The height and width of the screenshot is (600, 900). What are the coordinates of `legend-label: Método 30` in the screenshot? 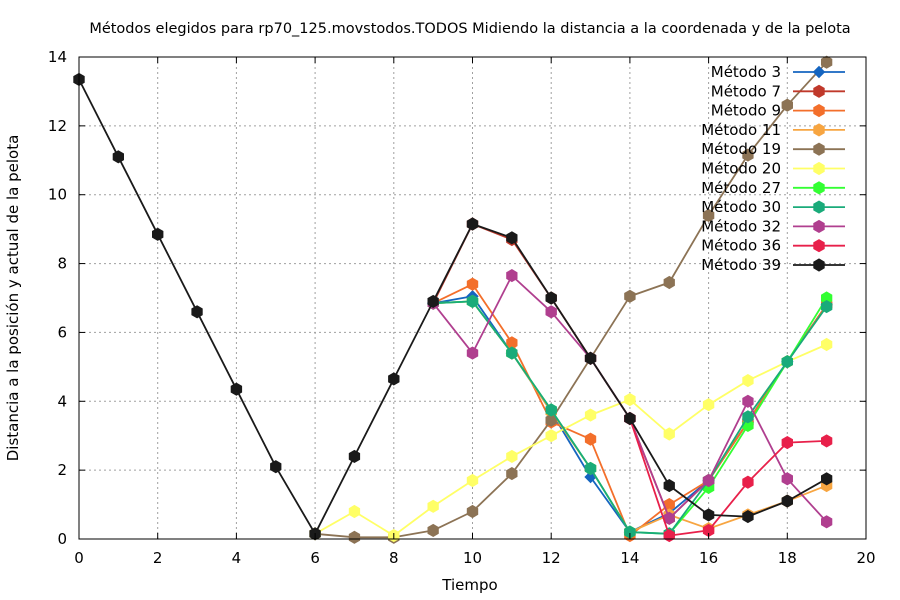 It's located at (741, 207).